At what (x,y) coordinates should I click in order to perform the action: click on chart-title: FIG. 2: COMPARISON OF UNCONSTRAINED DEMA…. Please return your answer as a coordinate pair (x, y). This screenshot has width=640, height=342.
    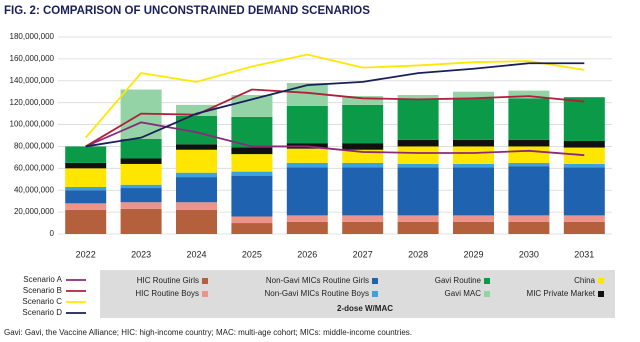
    Looking at the image, I should click on (187, 11).